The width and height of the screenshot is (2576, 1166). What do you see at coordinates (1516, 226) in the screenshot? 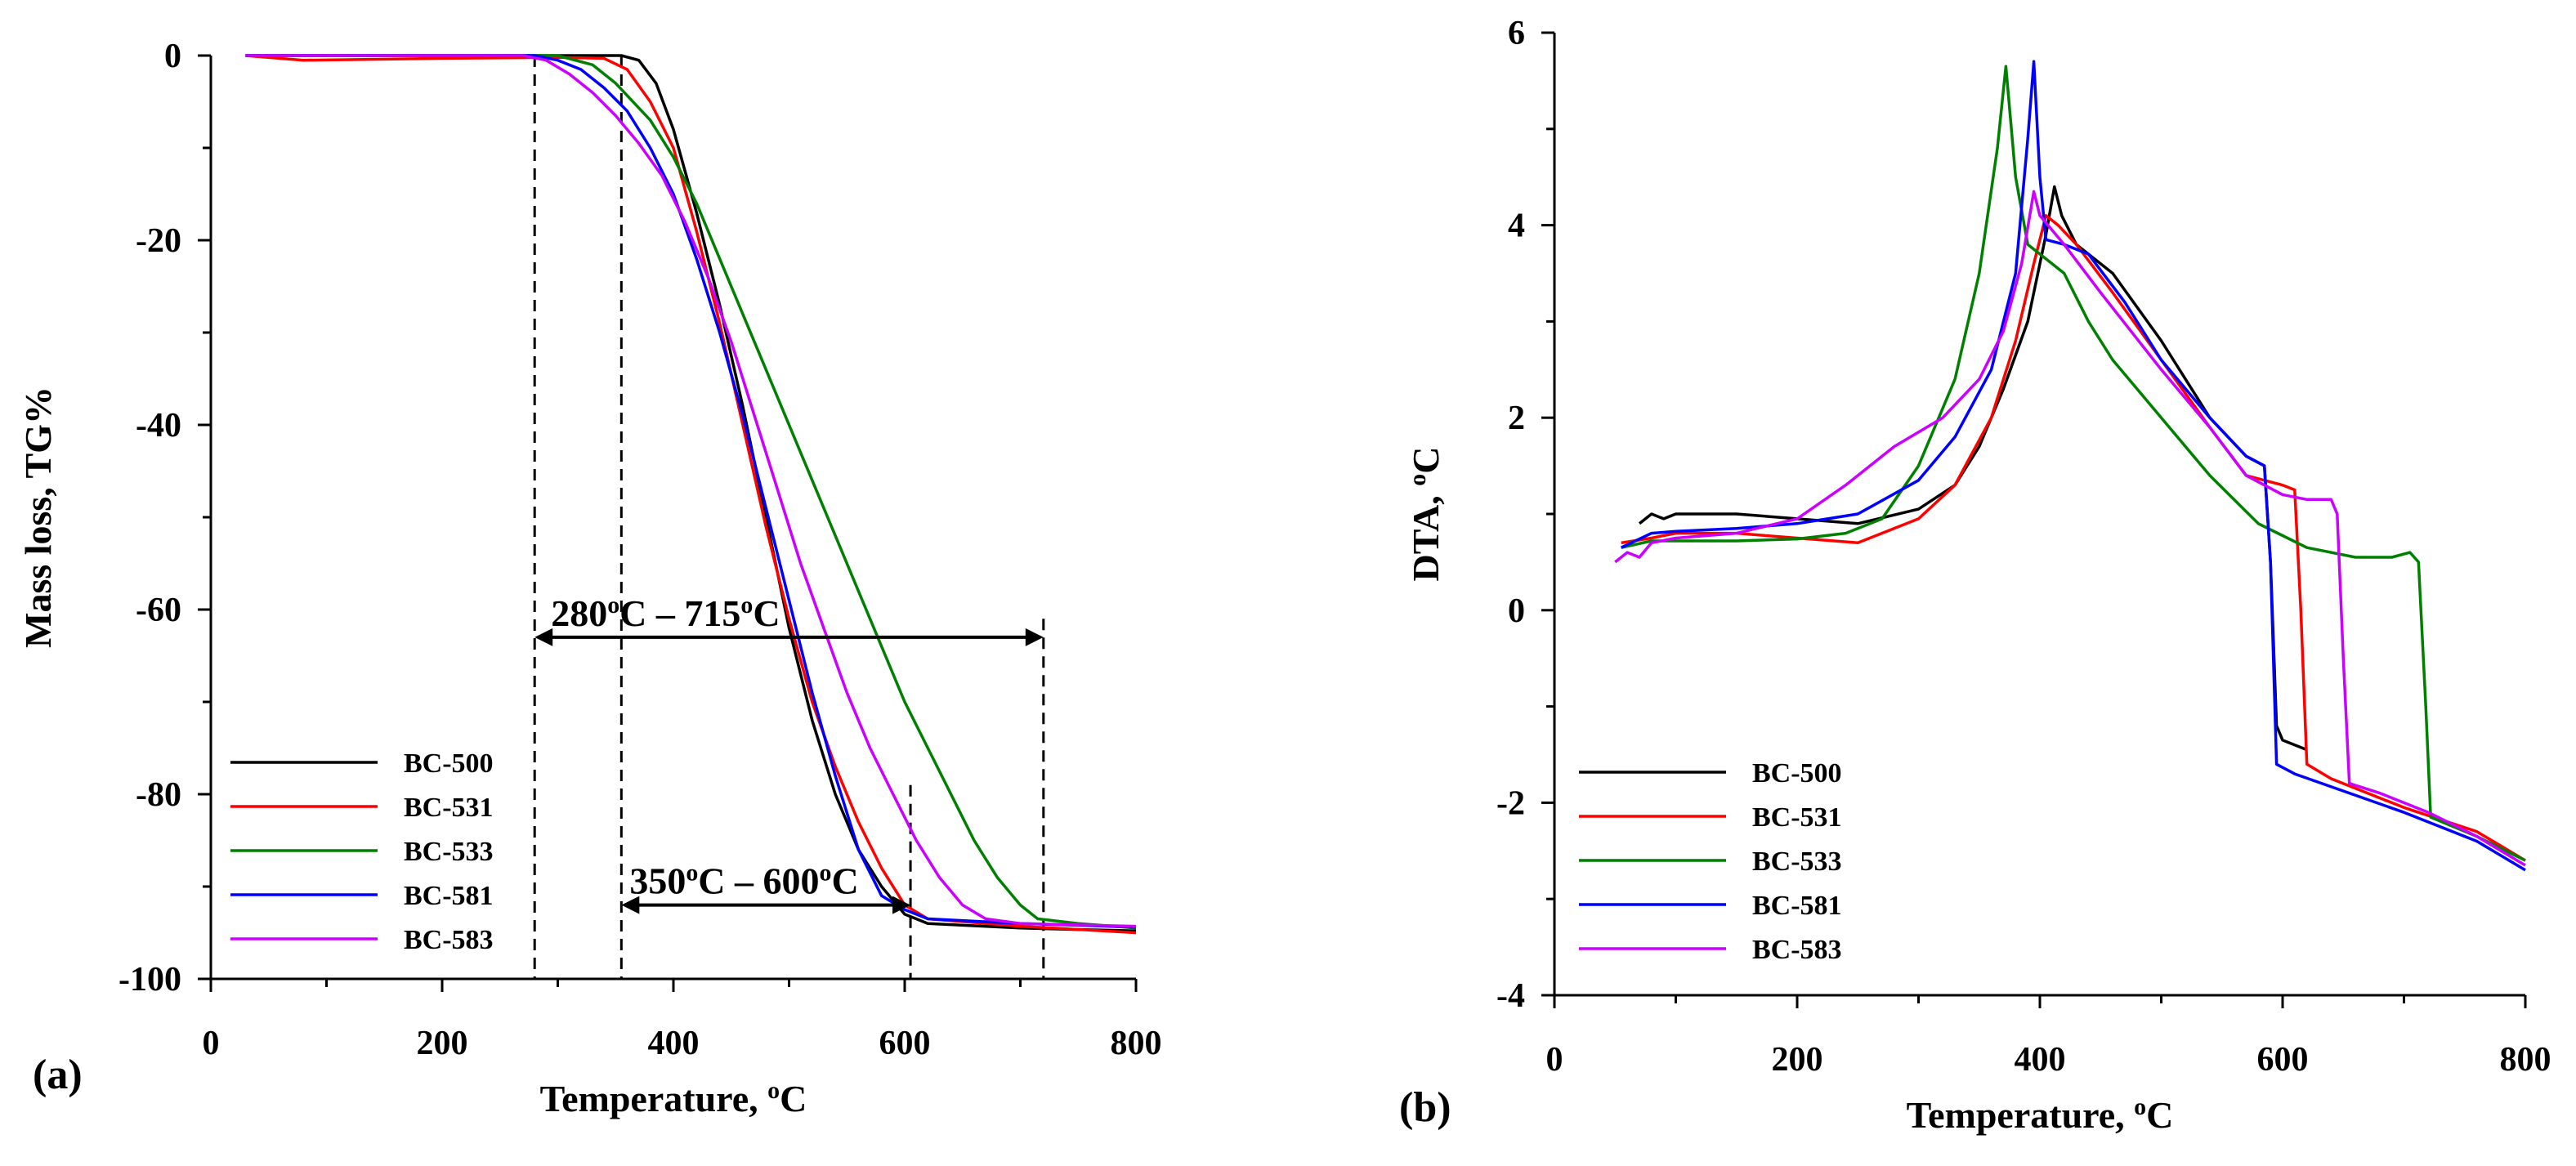
I see `y-tick-label: 4` at bounding box center [1516, 226].